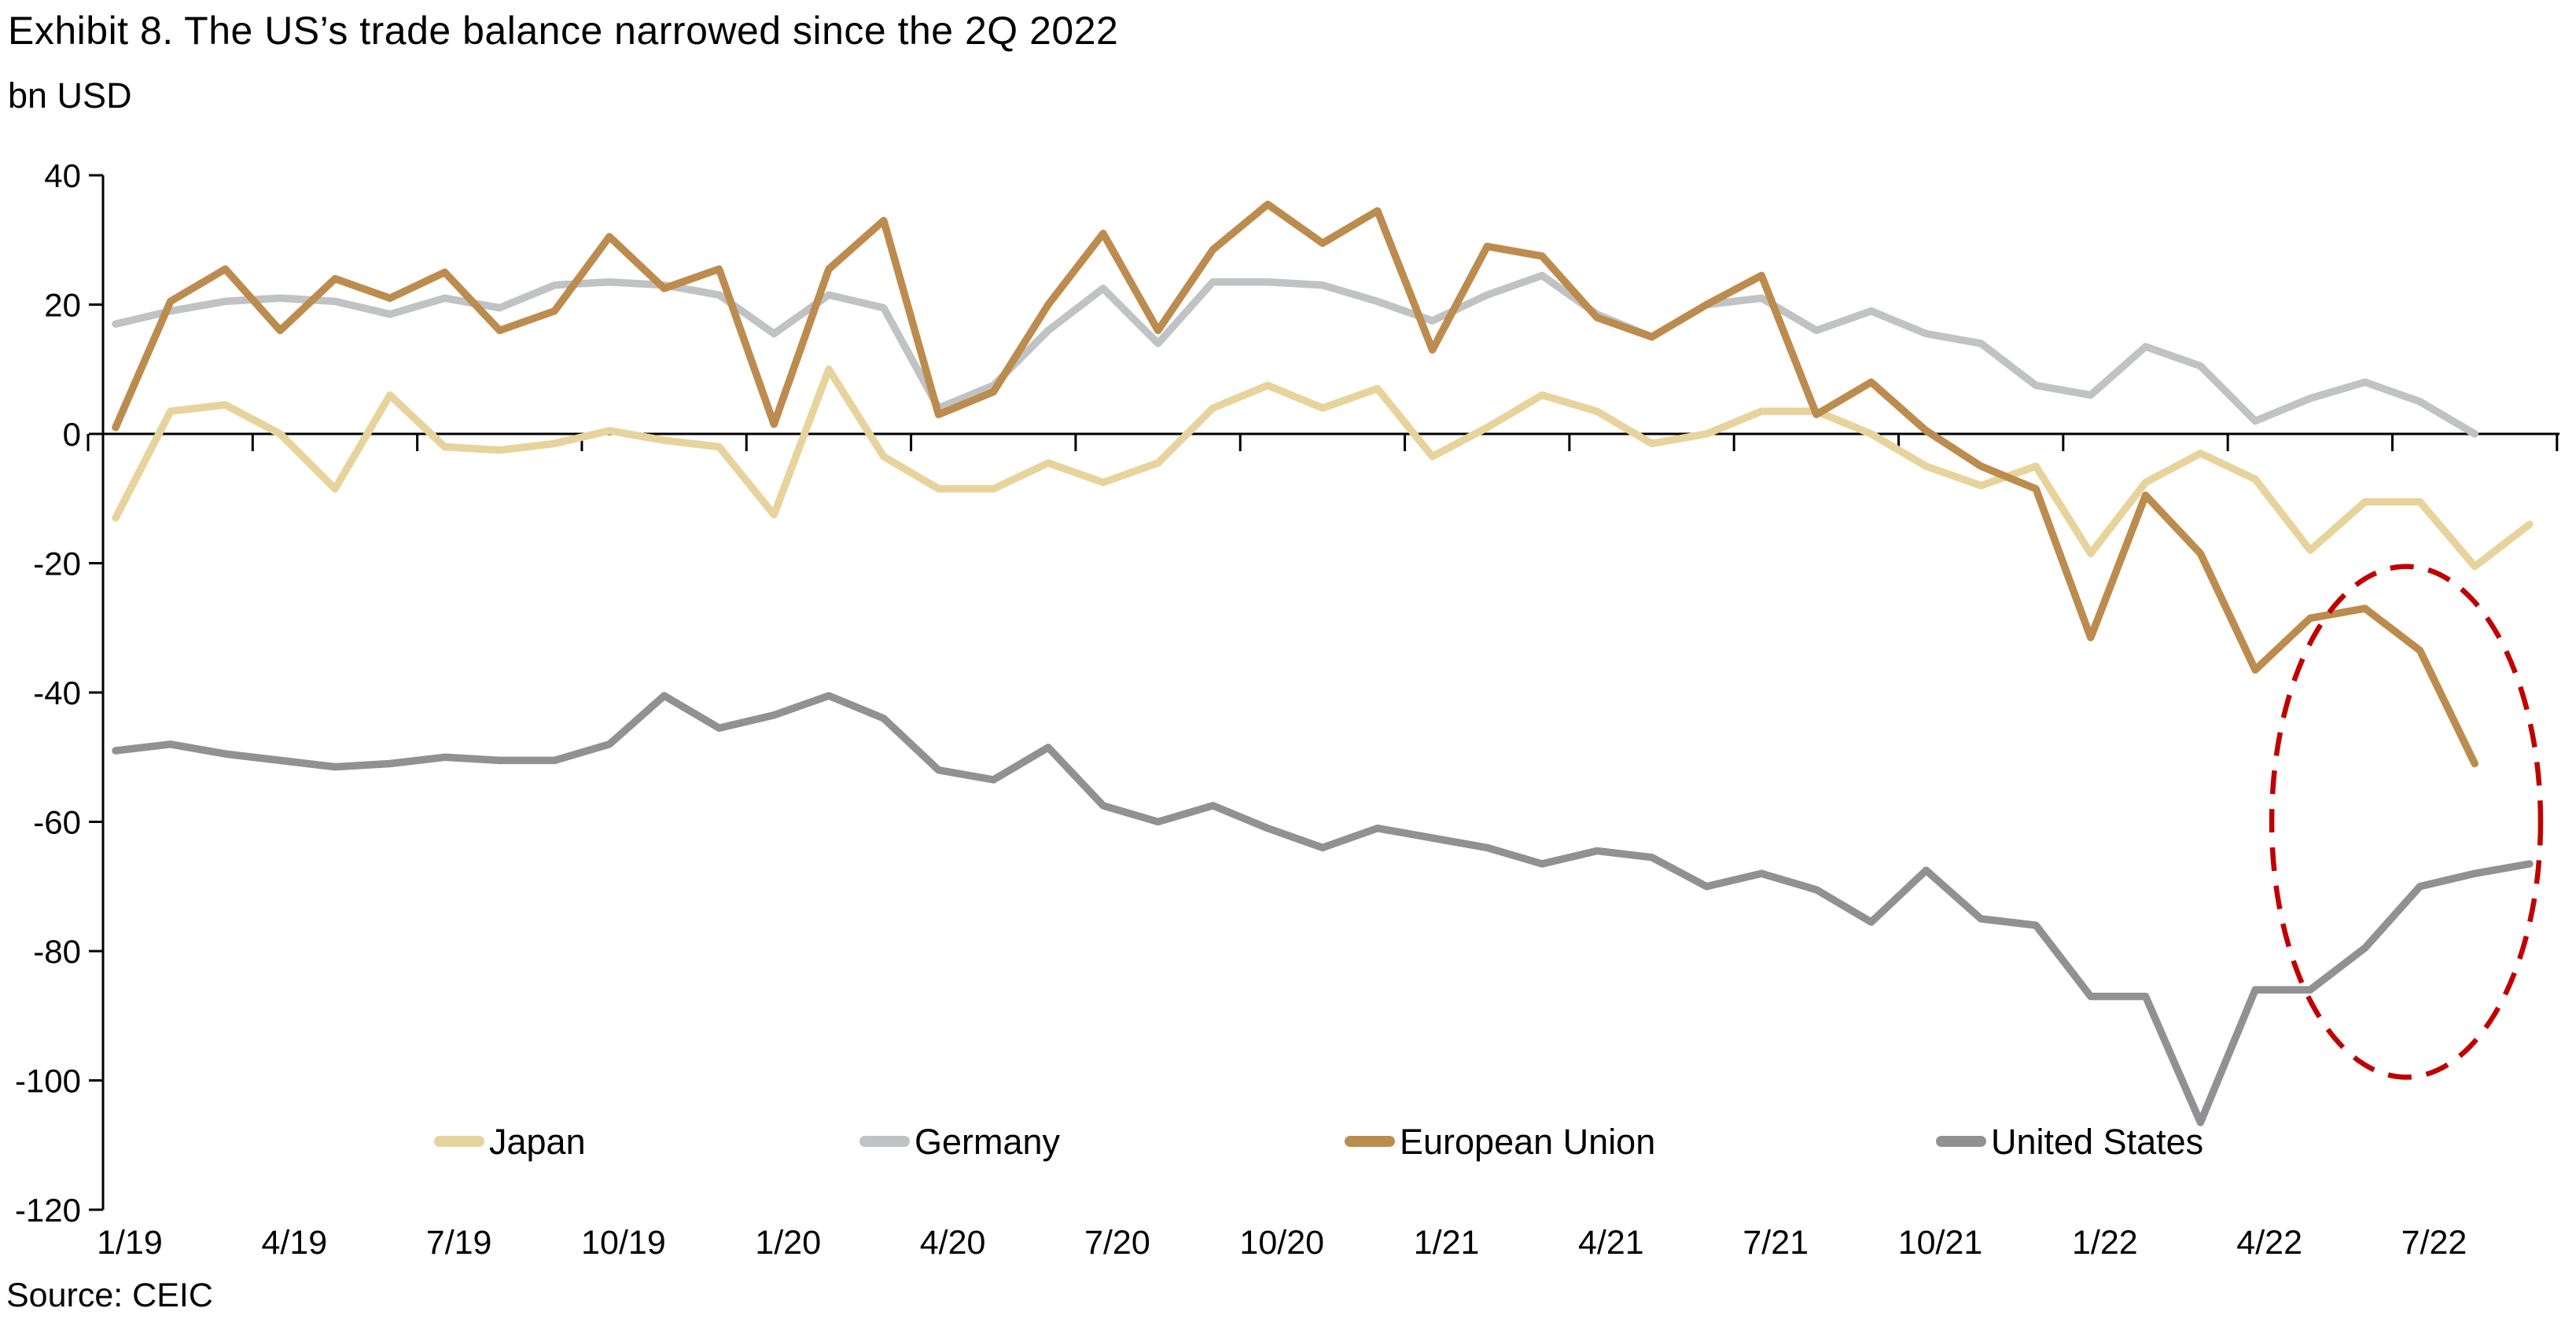 This screenshot has height=1330, width=2576. Describe the element at coordinates (130, 1243) in the screenshot. I see `x-tick-label: 1/19` at that location.